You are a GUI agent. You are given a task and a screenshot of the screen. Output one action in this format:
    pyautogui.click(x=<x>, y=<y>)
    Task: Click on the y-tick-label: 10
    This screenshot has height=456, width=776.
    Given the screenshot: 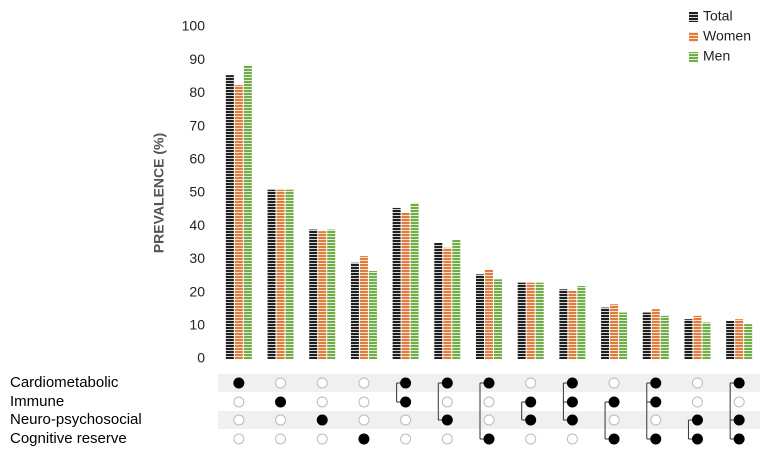 What is the action you would take?
    pyautogui.click(x=197, y=325)
    